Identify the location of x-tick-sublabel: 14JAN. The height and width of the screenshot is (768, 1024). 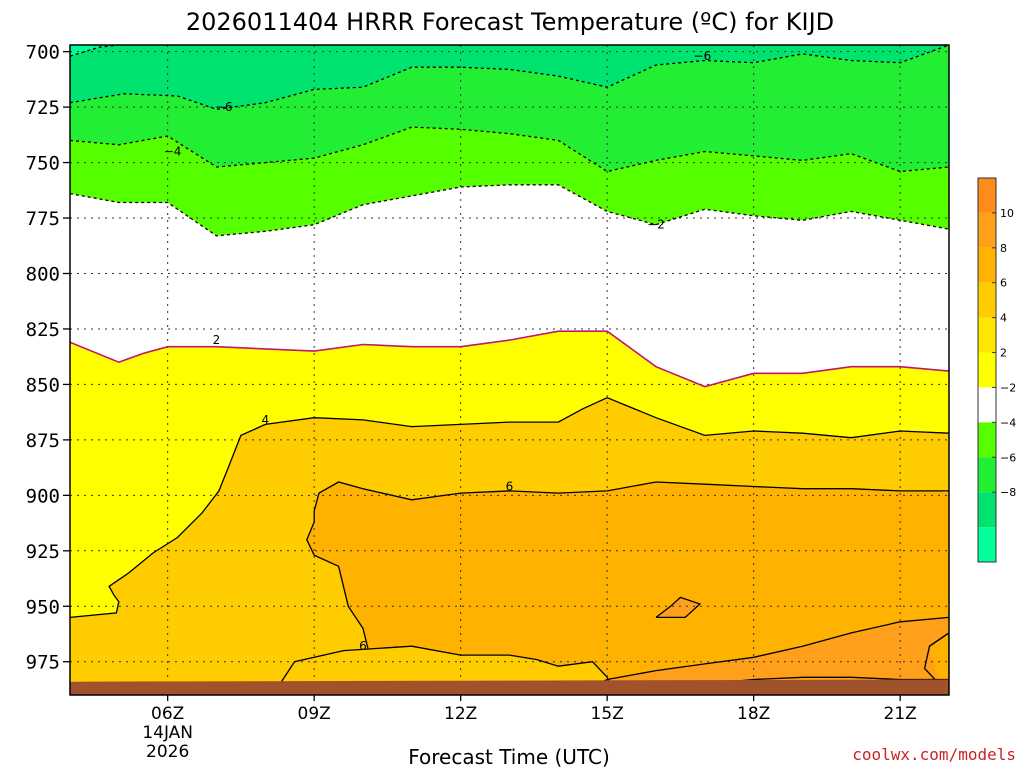
(167, 733).